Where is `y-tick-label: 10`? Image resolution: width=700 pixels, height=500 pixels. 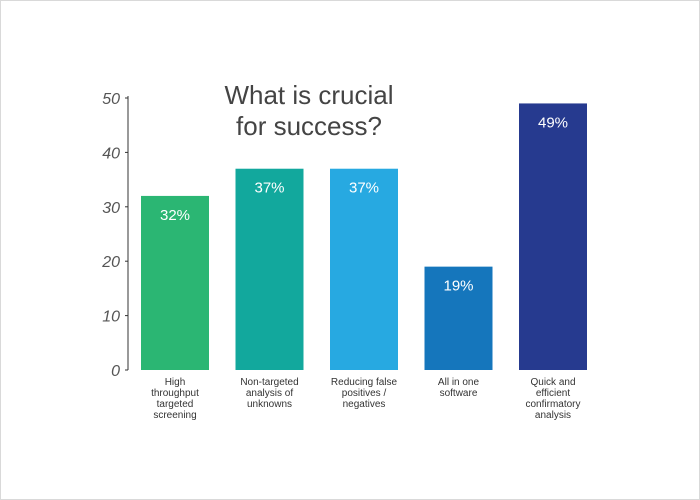
y-tick-label: 10 is located at coordinates (111, 317).